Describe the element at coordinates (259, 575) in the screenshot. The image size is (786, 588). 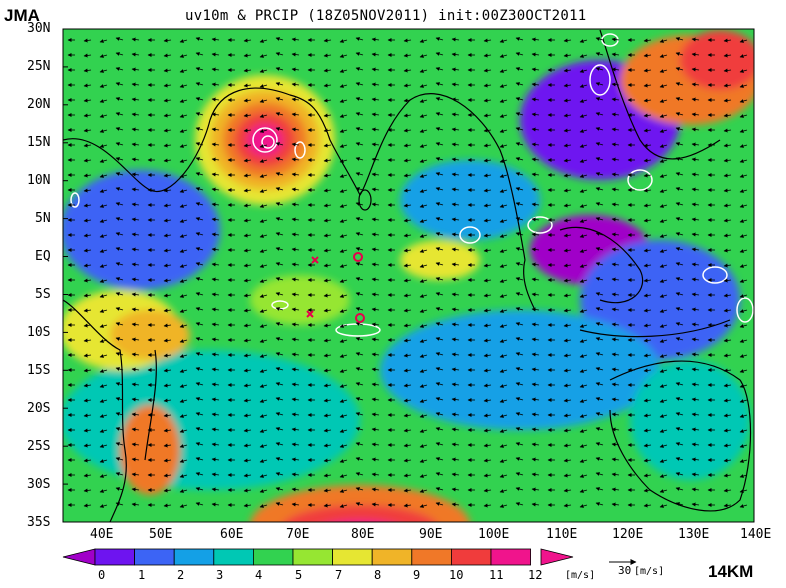
I see `colorbar-tick-label: 4` at that location.